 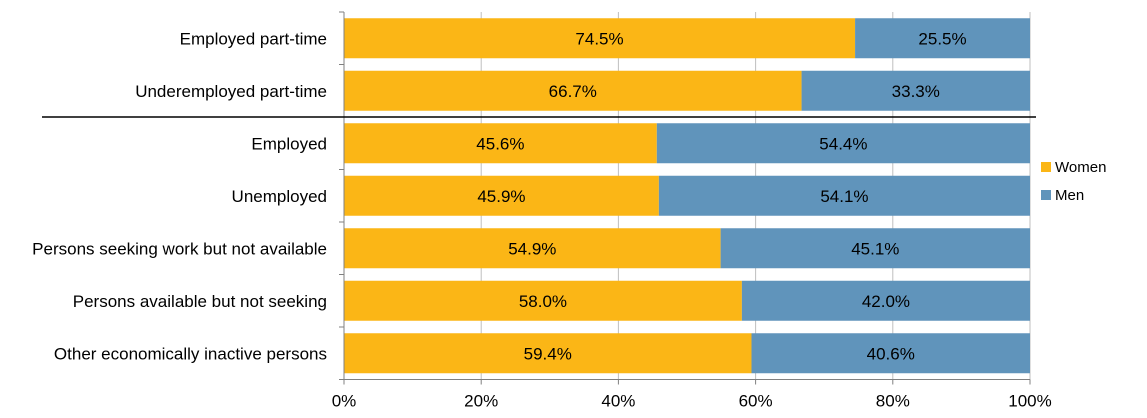 What do you see at coordinates (289, 143) in the screenshot?
I see `category-label: Employed` at bounding box center [289, 143].